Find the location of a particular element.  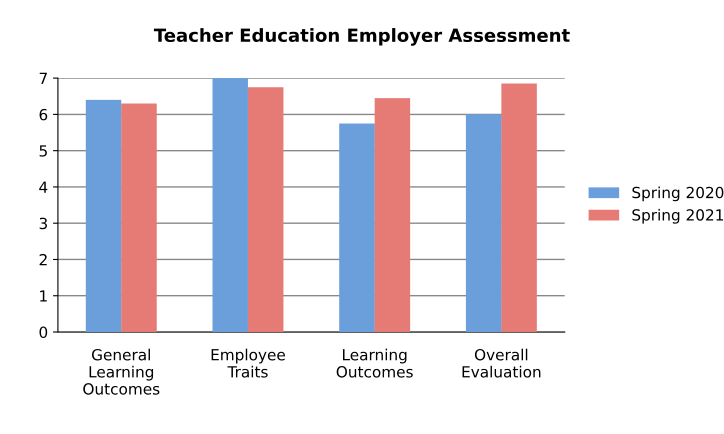

y-tick-label: 4 is located at coordinates (43, 187).